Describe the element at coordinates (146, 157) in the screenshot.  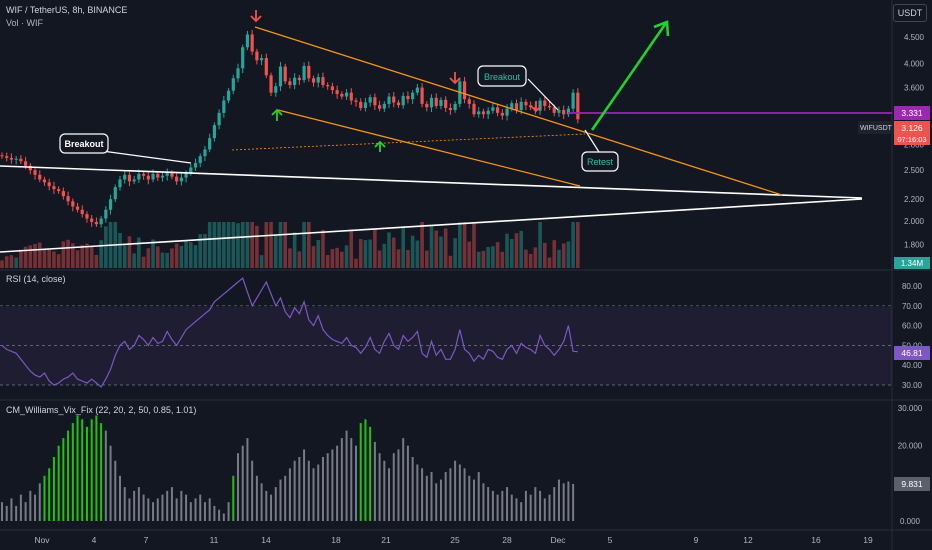
I see `breakout-callout-pointer` at that location.